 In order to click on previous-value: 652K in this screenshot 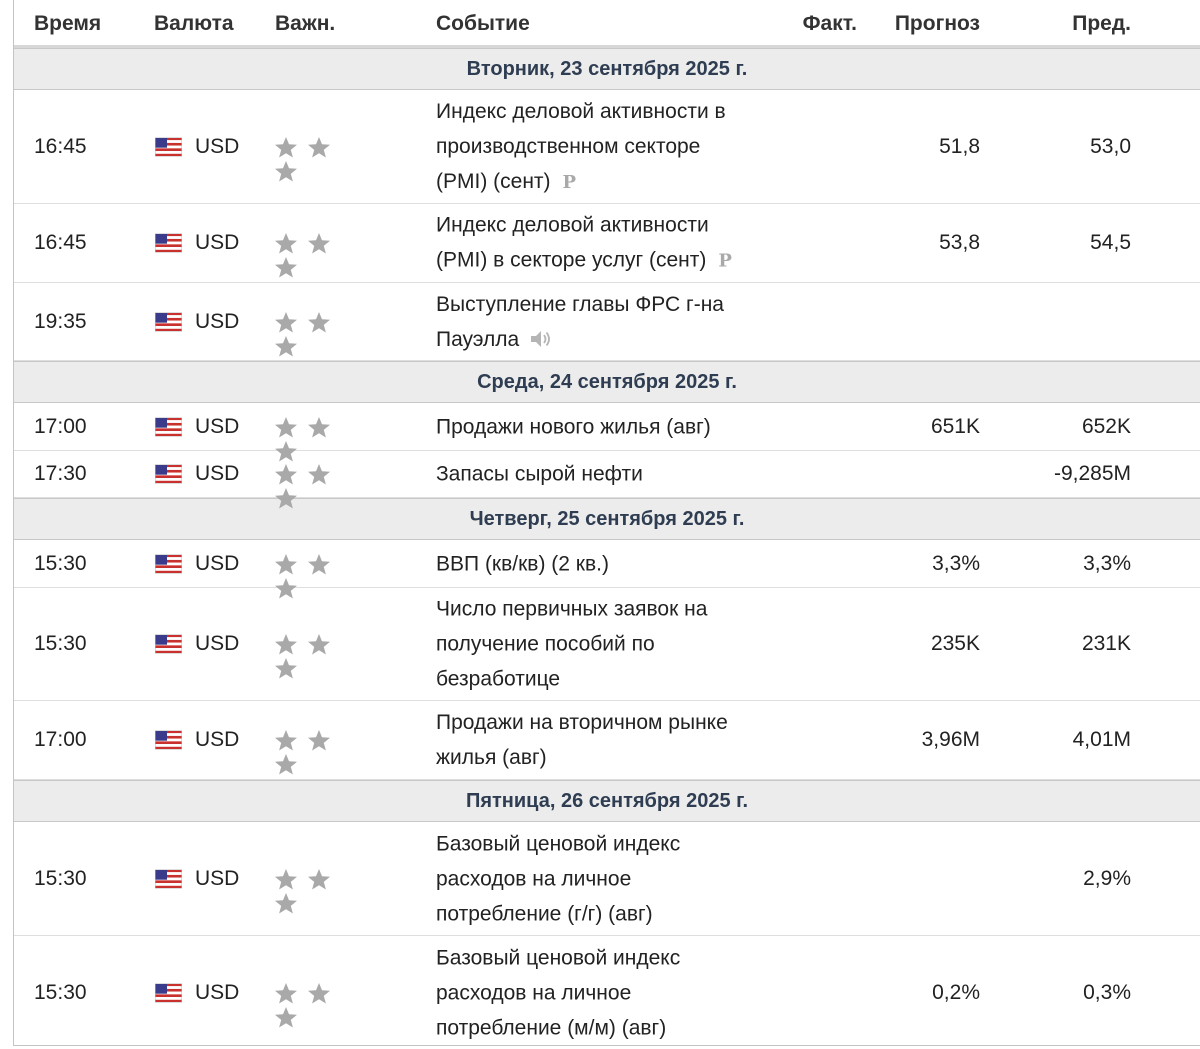, I will do `click(1106, 426)`.